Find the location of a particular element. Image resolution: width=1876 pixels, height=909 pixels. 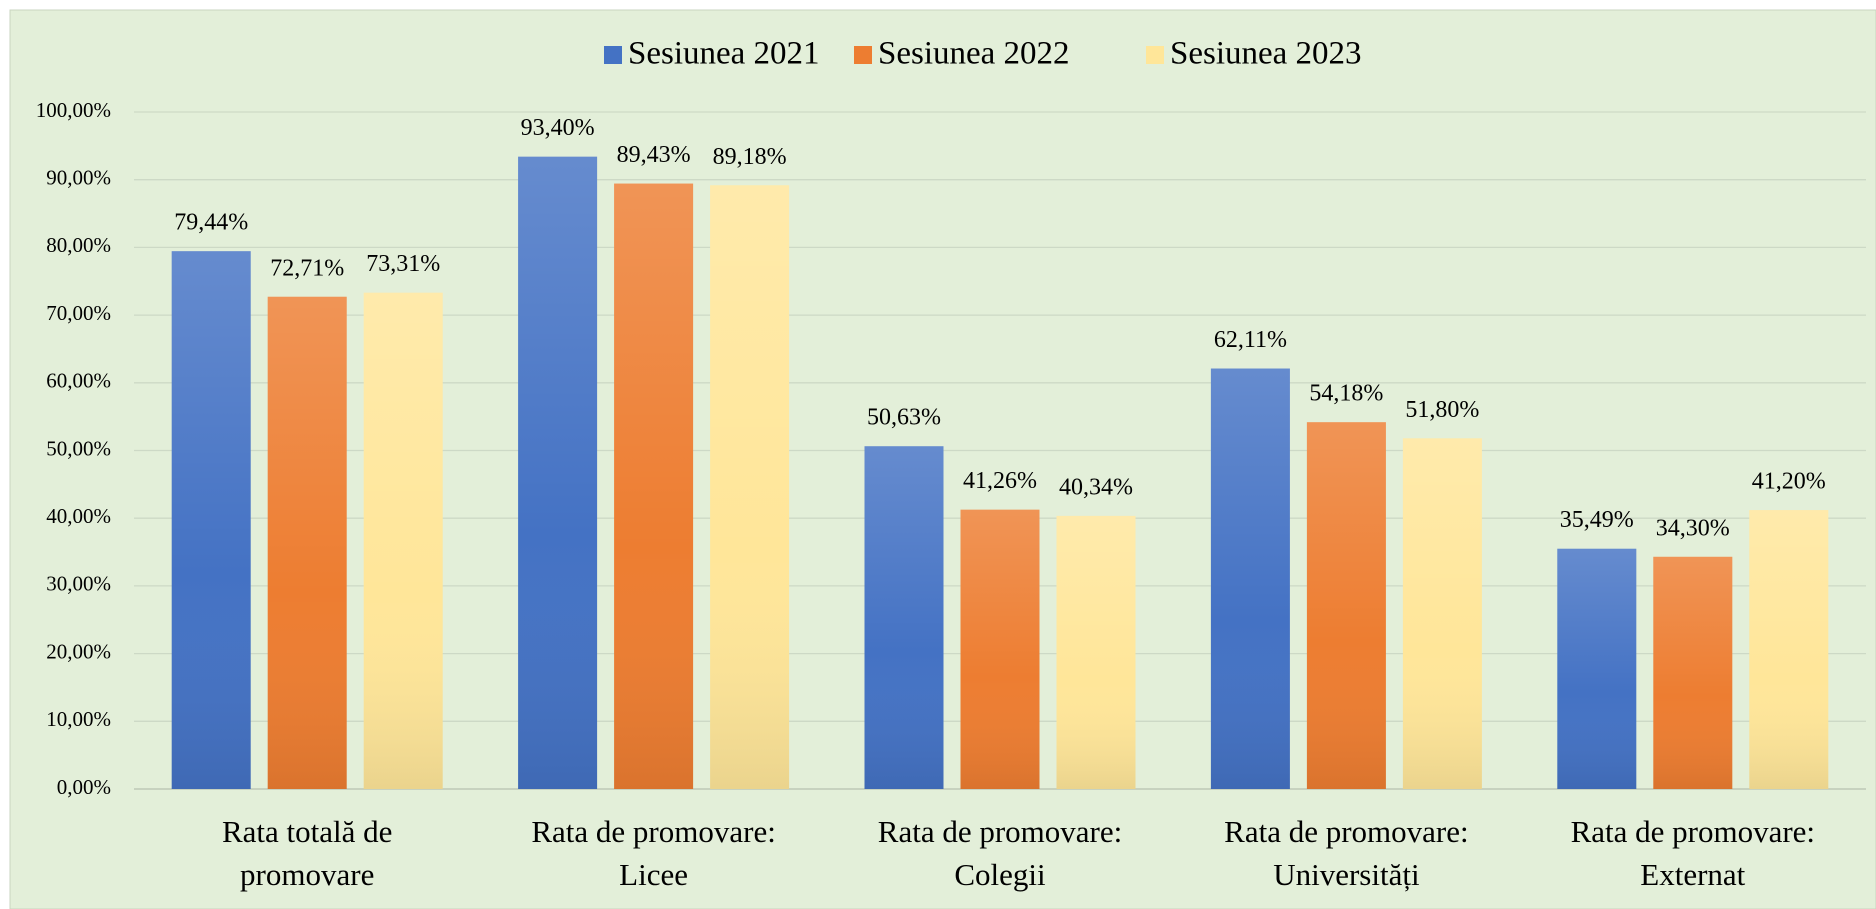

y-tick-label: 100,00% is located at coordinates (73, 110).